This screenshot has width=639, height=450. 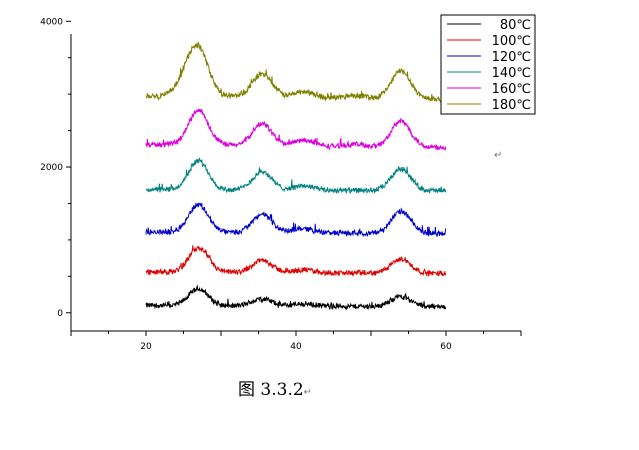 What do you see at coordinates (308, 392) in the screenshot?
I see `caption-return-mark: ↵` at bounding box center [308, 392].